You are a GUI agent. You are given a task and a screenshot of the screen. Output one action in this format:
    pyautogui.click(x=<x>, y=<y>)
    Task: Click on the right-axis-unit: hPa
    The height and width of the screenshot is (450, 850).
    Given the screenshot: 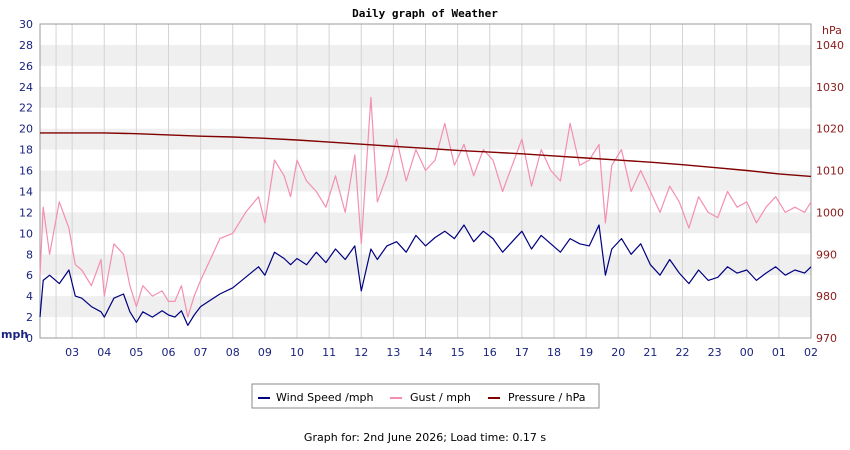 What is the action you would take?
    pyautogui.click(x=832, y=30)
    